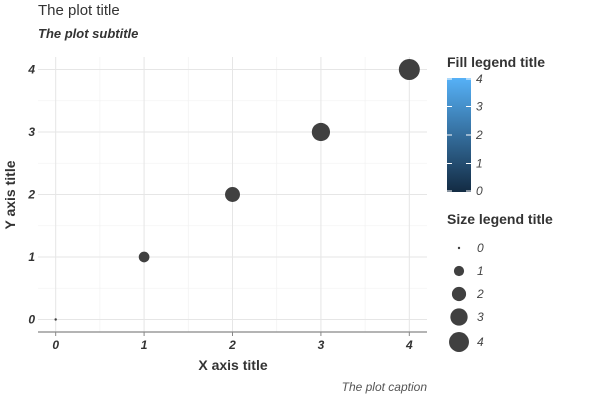 This screenshot has width=600, height=400. What do you see at coordinates (55, 345) in the screenshot?
I see `x-tick-label: 0` at bounding box center [55, 345].